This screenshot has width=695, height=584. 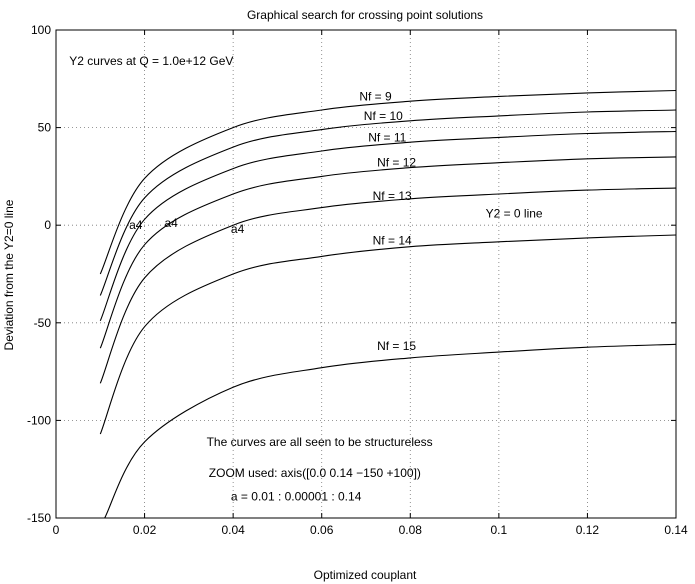 I want to click on curve-label: Nf = 13, so click(x=392, y=196).